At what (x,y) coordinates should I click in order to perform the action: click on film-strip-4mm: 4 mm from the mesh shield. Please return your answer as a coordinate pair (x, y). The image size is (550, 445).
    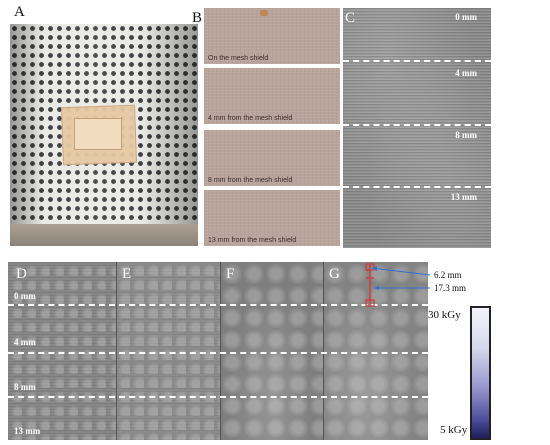
    Looking at the image, I should click on (272, 96).